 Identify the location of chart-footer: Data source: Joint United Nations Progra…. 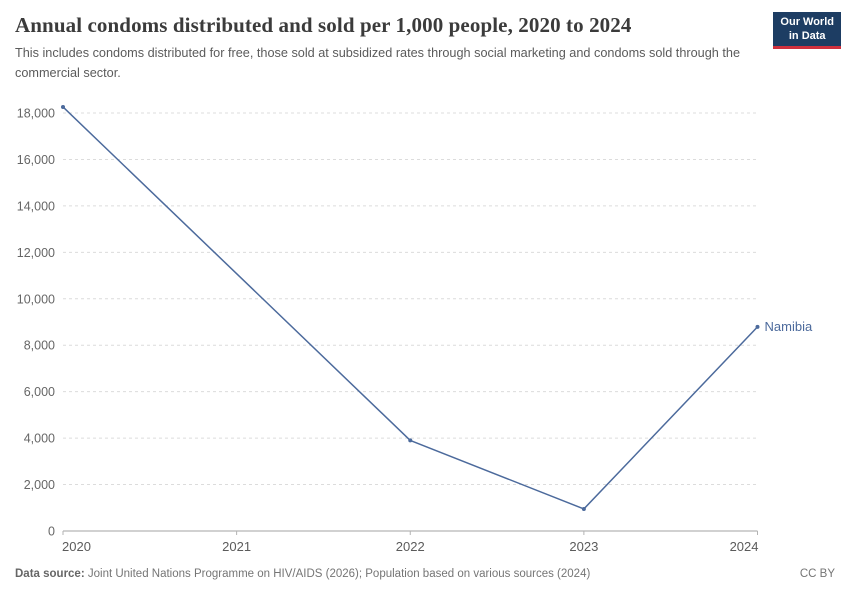
(425, 574).